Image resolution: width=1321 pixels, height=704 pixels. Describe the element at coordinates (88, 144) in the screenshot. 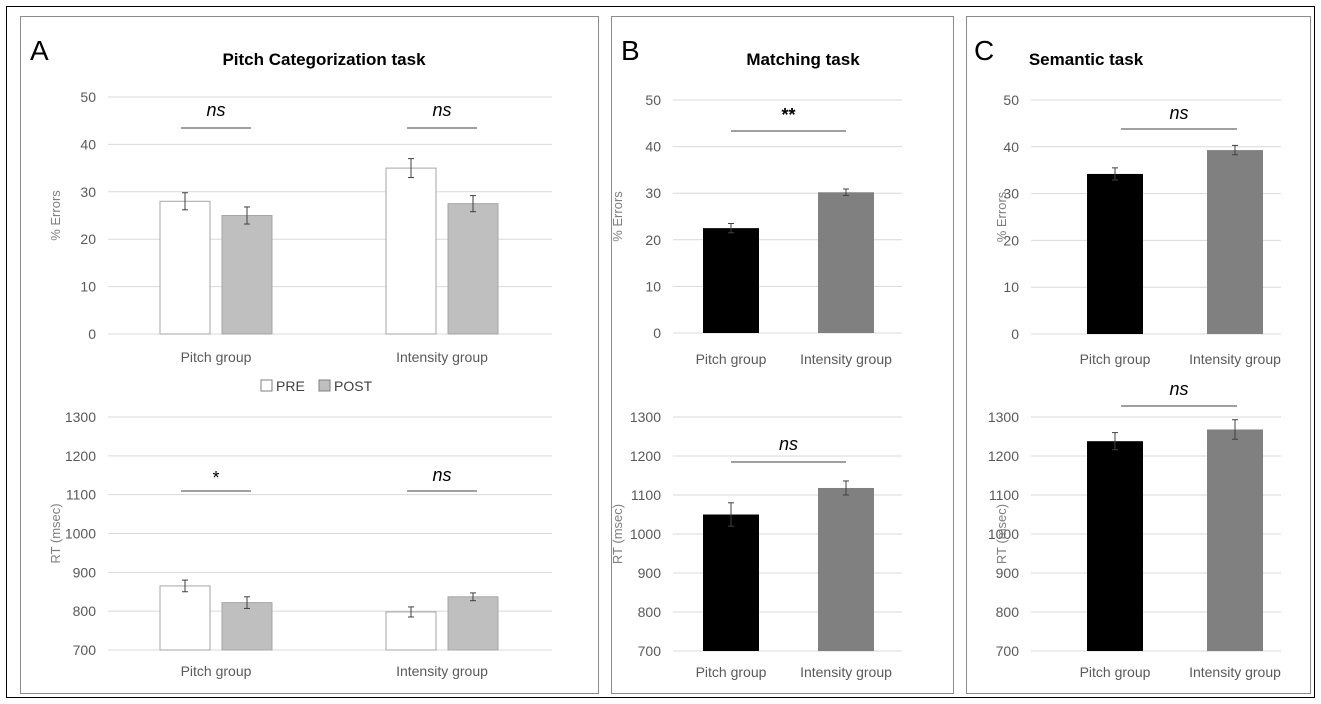

I see `a-errors-ytick-label: 40` at that location.